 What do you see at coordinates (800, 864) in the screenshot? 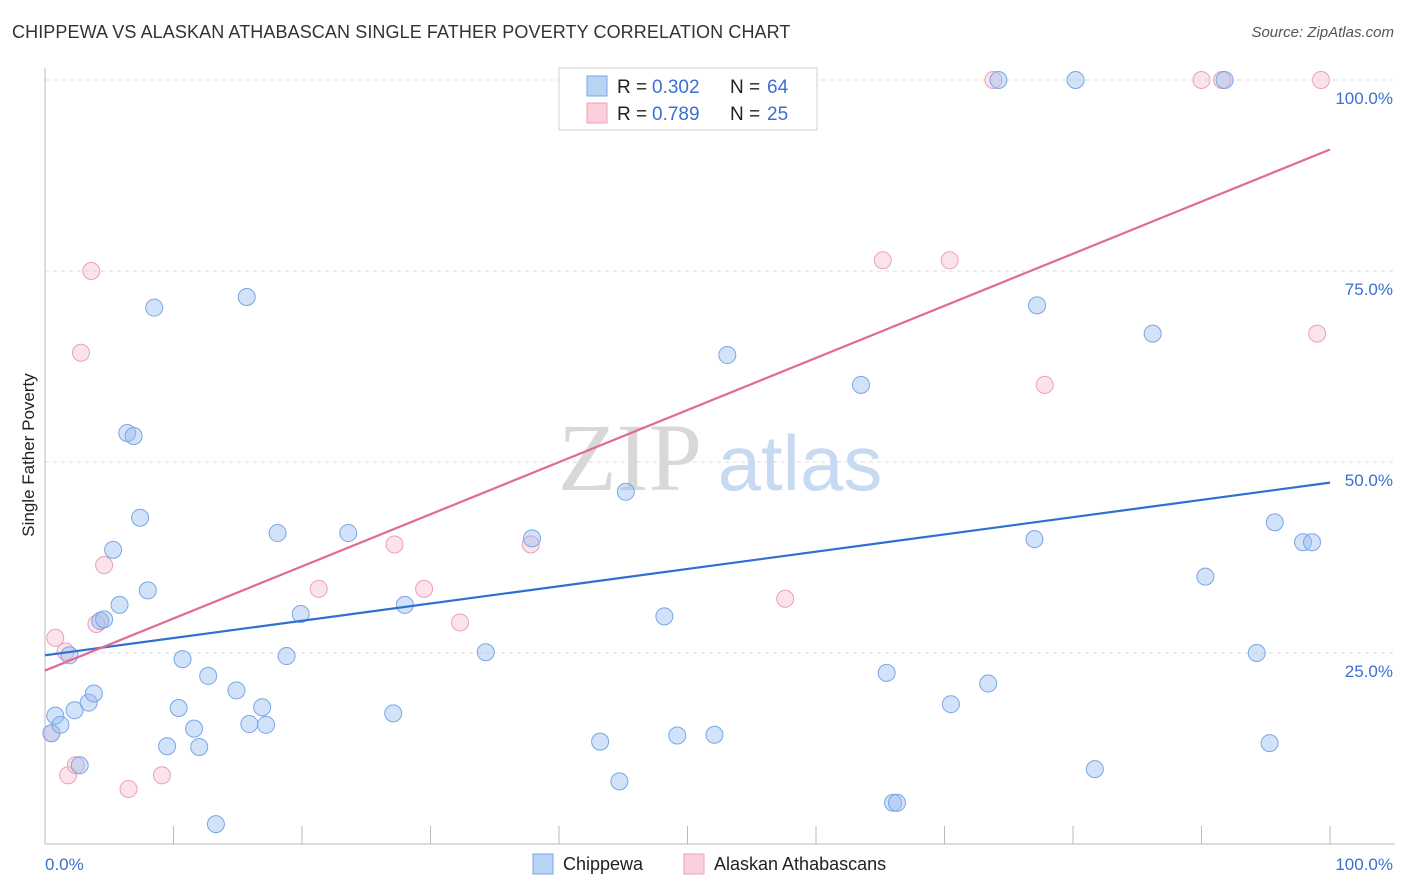
I see `bottom-legend-label-athabascan: Alaskan Athabascans` at bounding box center [800, 864].